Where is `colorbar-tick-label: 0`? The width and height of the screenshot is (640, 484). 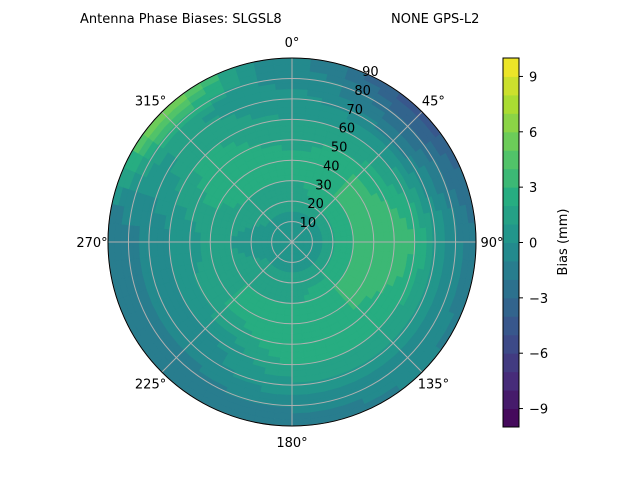 colorbar-tick-label: 0 is located at coordinates (533, 244).